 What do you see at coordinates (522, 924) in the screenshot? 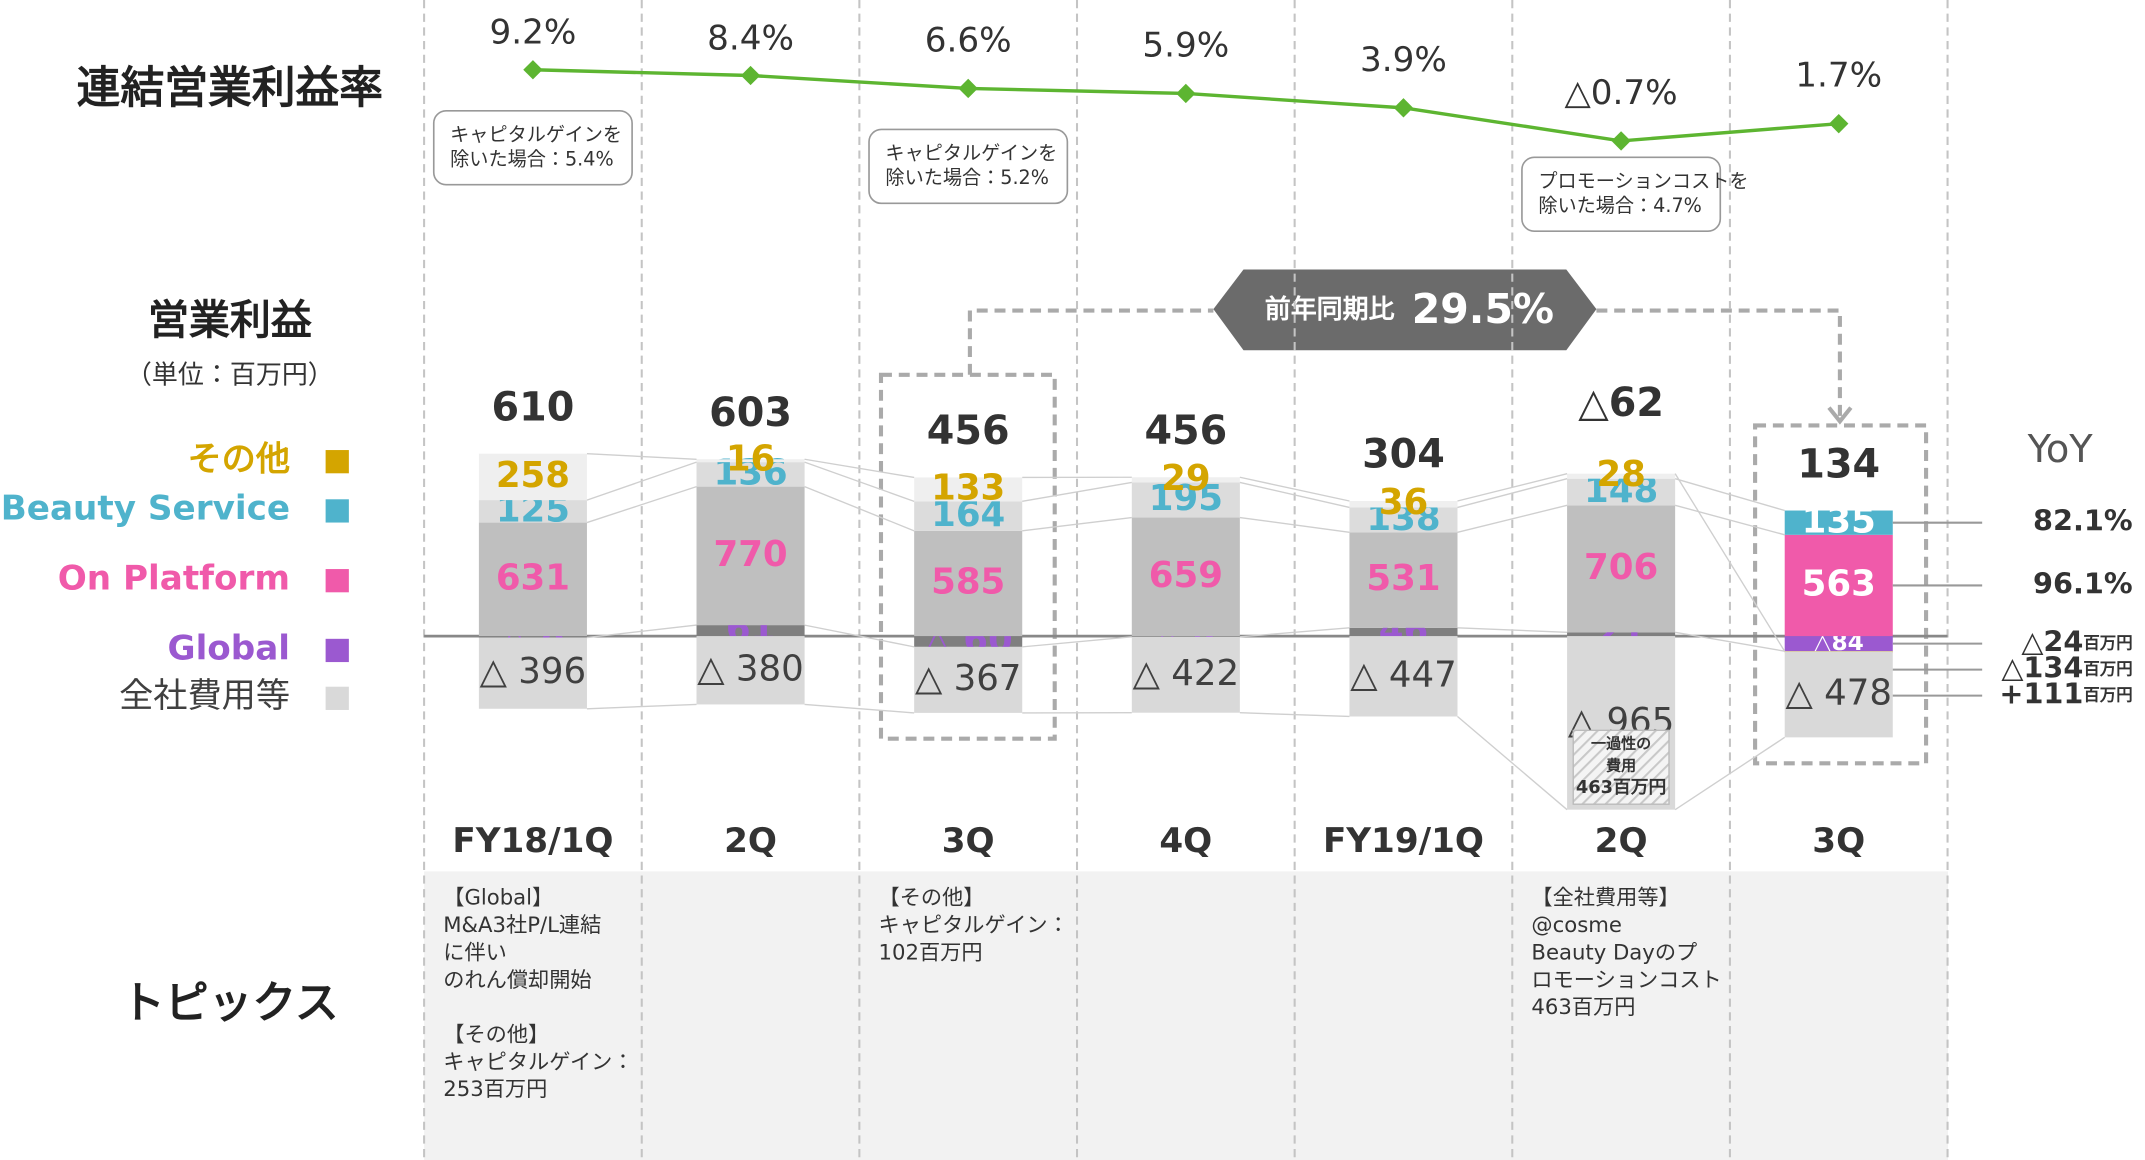
I see `topic-text: M&A3社P/L連結` at bounding box center [522, 924].